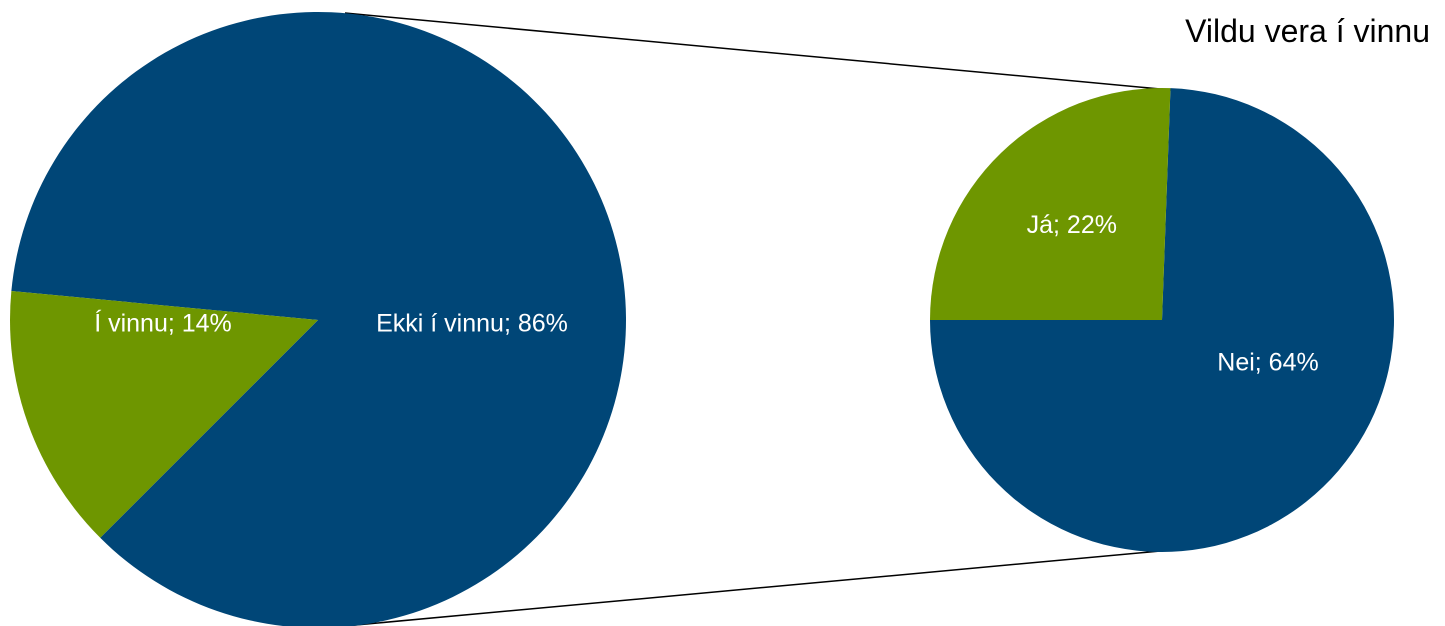  What do you see at coordinates (763, 52) in the screenshot?
I see `connector-line-top` at bounding box center [763, 52].